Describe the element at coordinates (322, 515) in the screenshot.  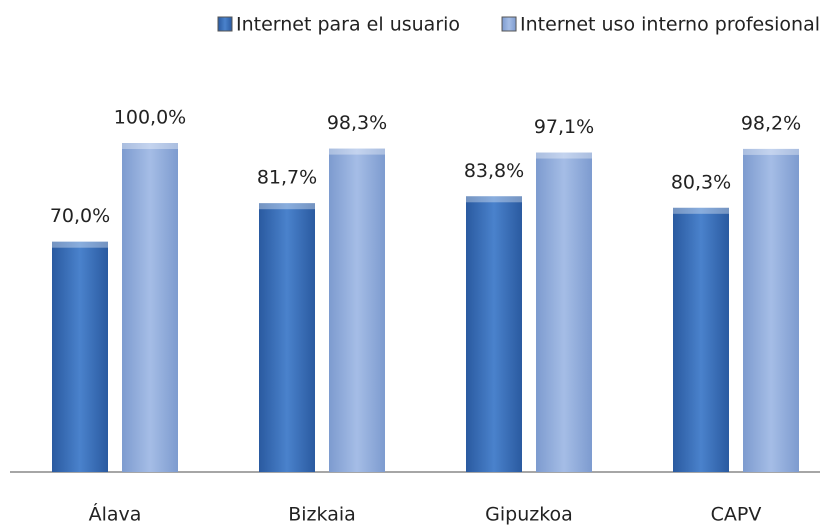
I see `x-tick-label: Bizkaia` at that location.